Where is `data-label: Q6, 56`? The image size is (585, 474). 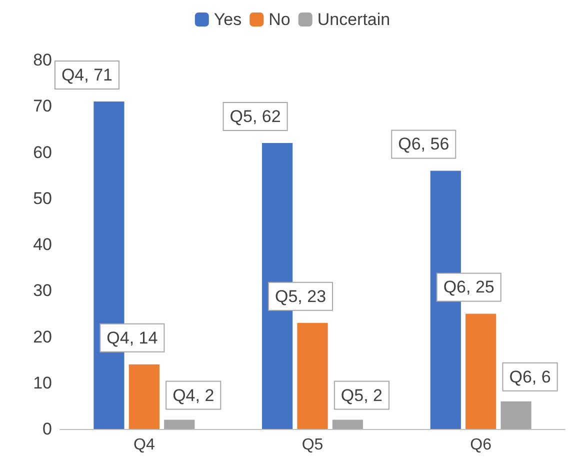 data-label: Q6, 56 is located at coordinates (424, 144).